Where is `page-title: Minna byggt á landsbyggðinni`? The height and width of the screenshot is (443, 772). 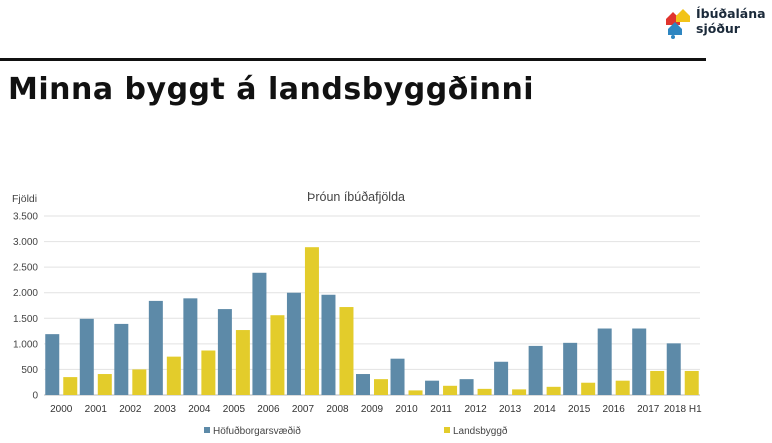
page-title: Minna byggt á landsbyggðinni is located at coordinates (271, 89).